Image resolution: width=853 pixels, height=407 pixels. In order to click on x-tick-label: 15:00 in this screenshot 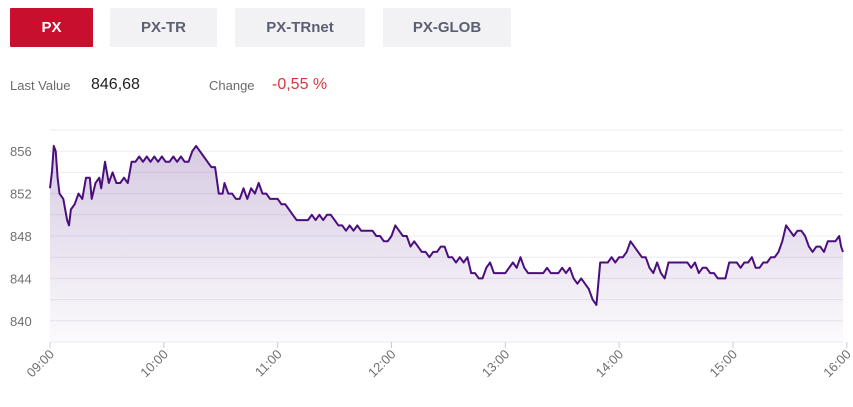, I will do `click(723, 364)`.